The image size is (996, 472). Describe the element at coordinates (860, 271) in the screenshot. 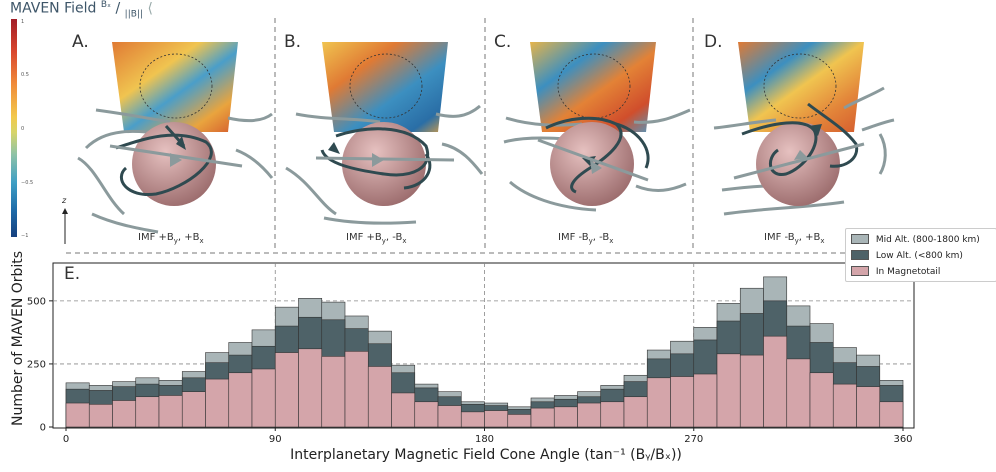

I see `legend-swatch-magnetotail` at that location.